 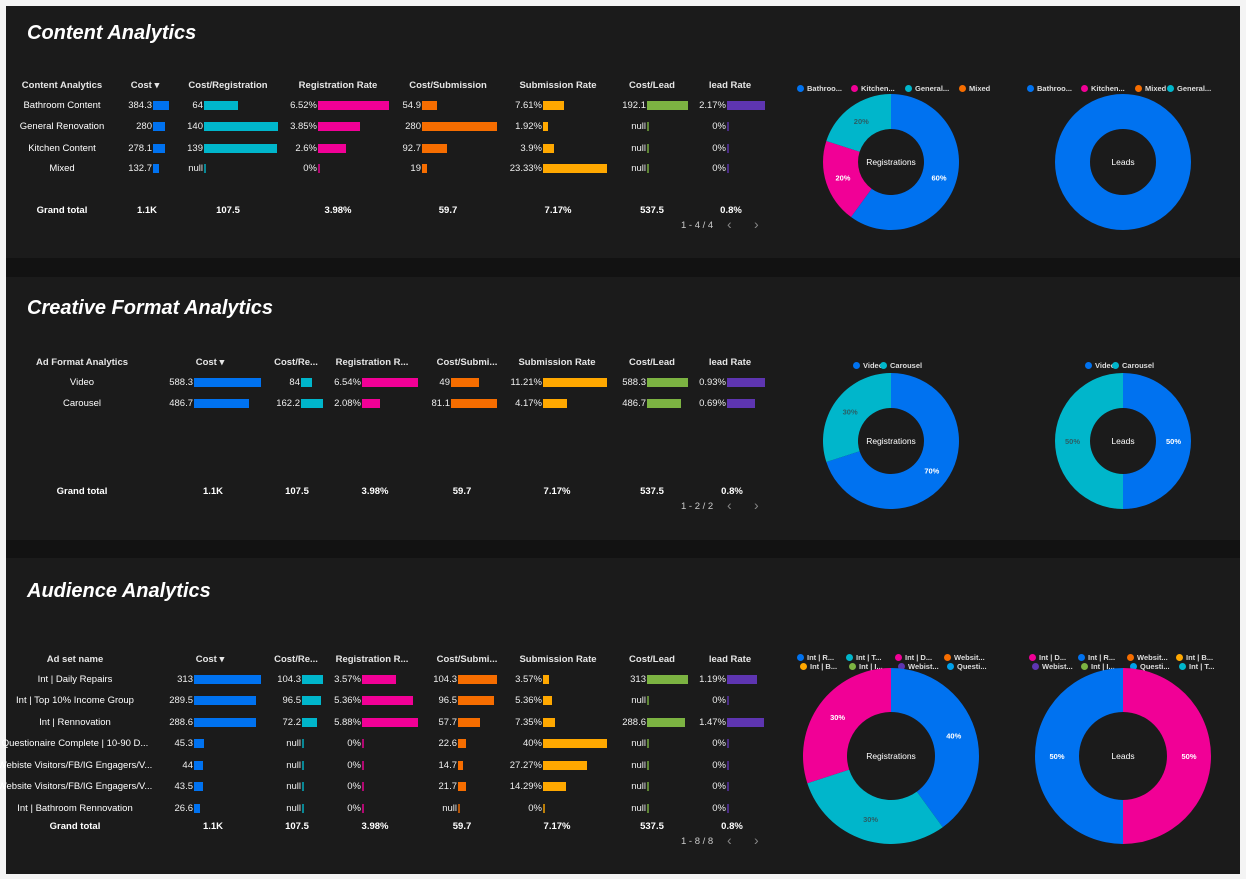 What do you see at coordinates (82, 382) in the screenshot?
I see `row-name: Video` at bounding box center [82, 382].